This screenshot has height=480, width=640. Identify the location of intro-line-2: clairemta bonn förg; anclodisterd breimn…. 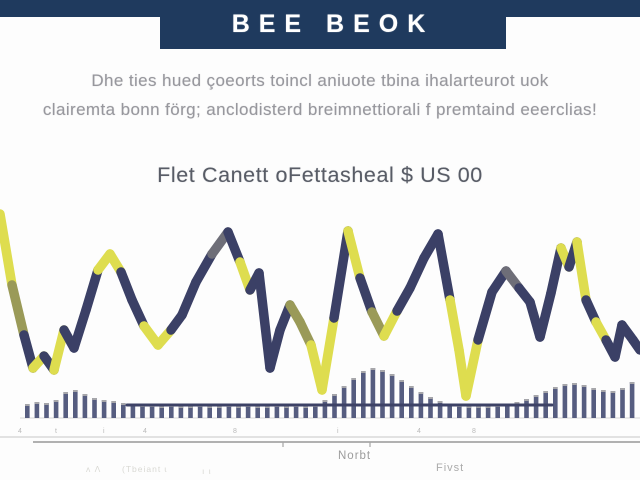
(320, 109).